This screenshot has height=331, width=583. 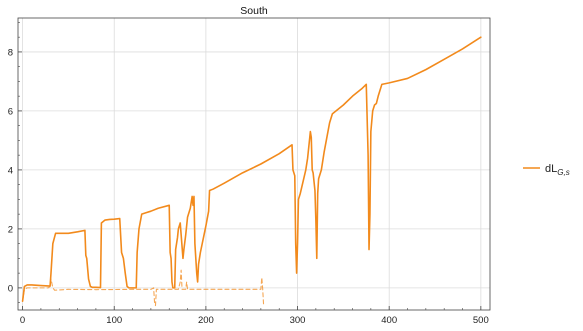 What do you see at coordinates (10, 52) in the screenshot?
I see `y-tick-label: 8` at bounding box center [10, 52].